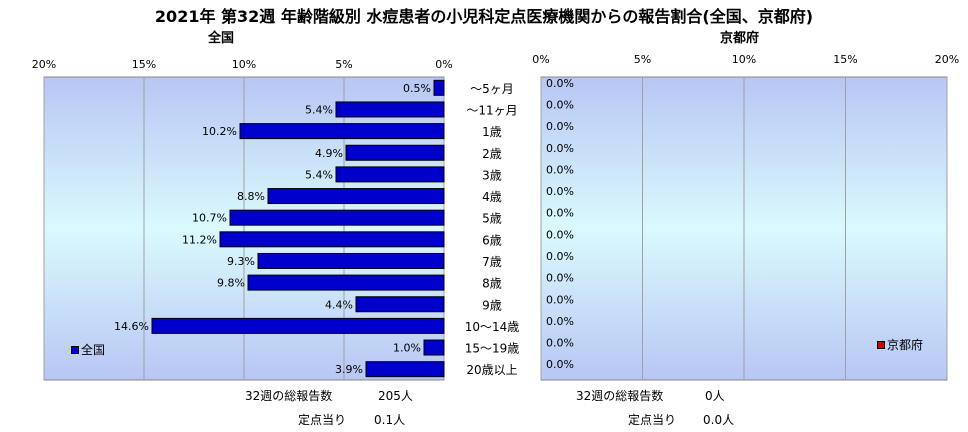 The width and height of the screenshot is (968, 432). I want to click on left-panel-title: 全国, so click(221, 38).